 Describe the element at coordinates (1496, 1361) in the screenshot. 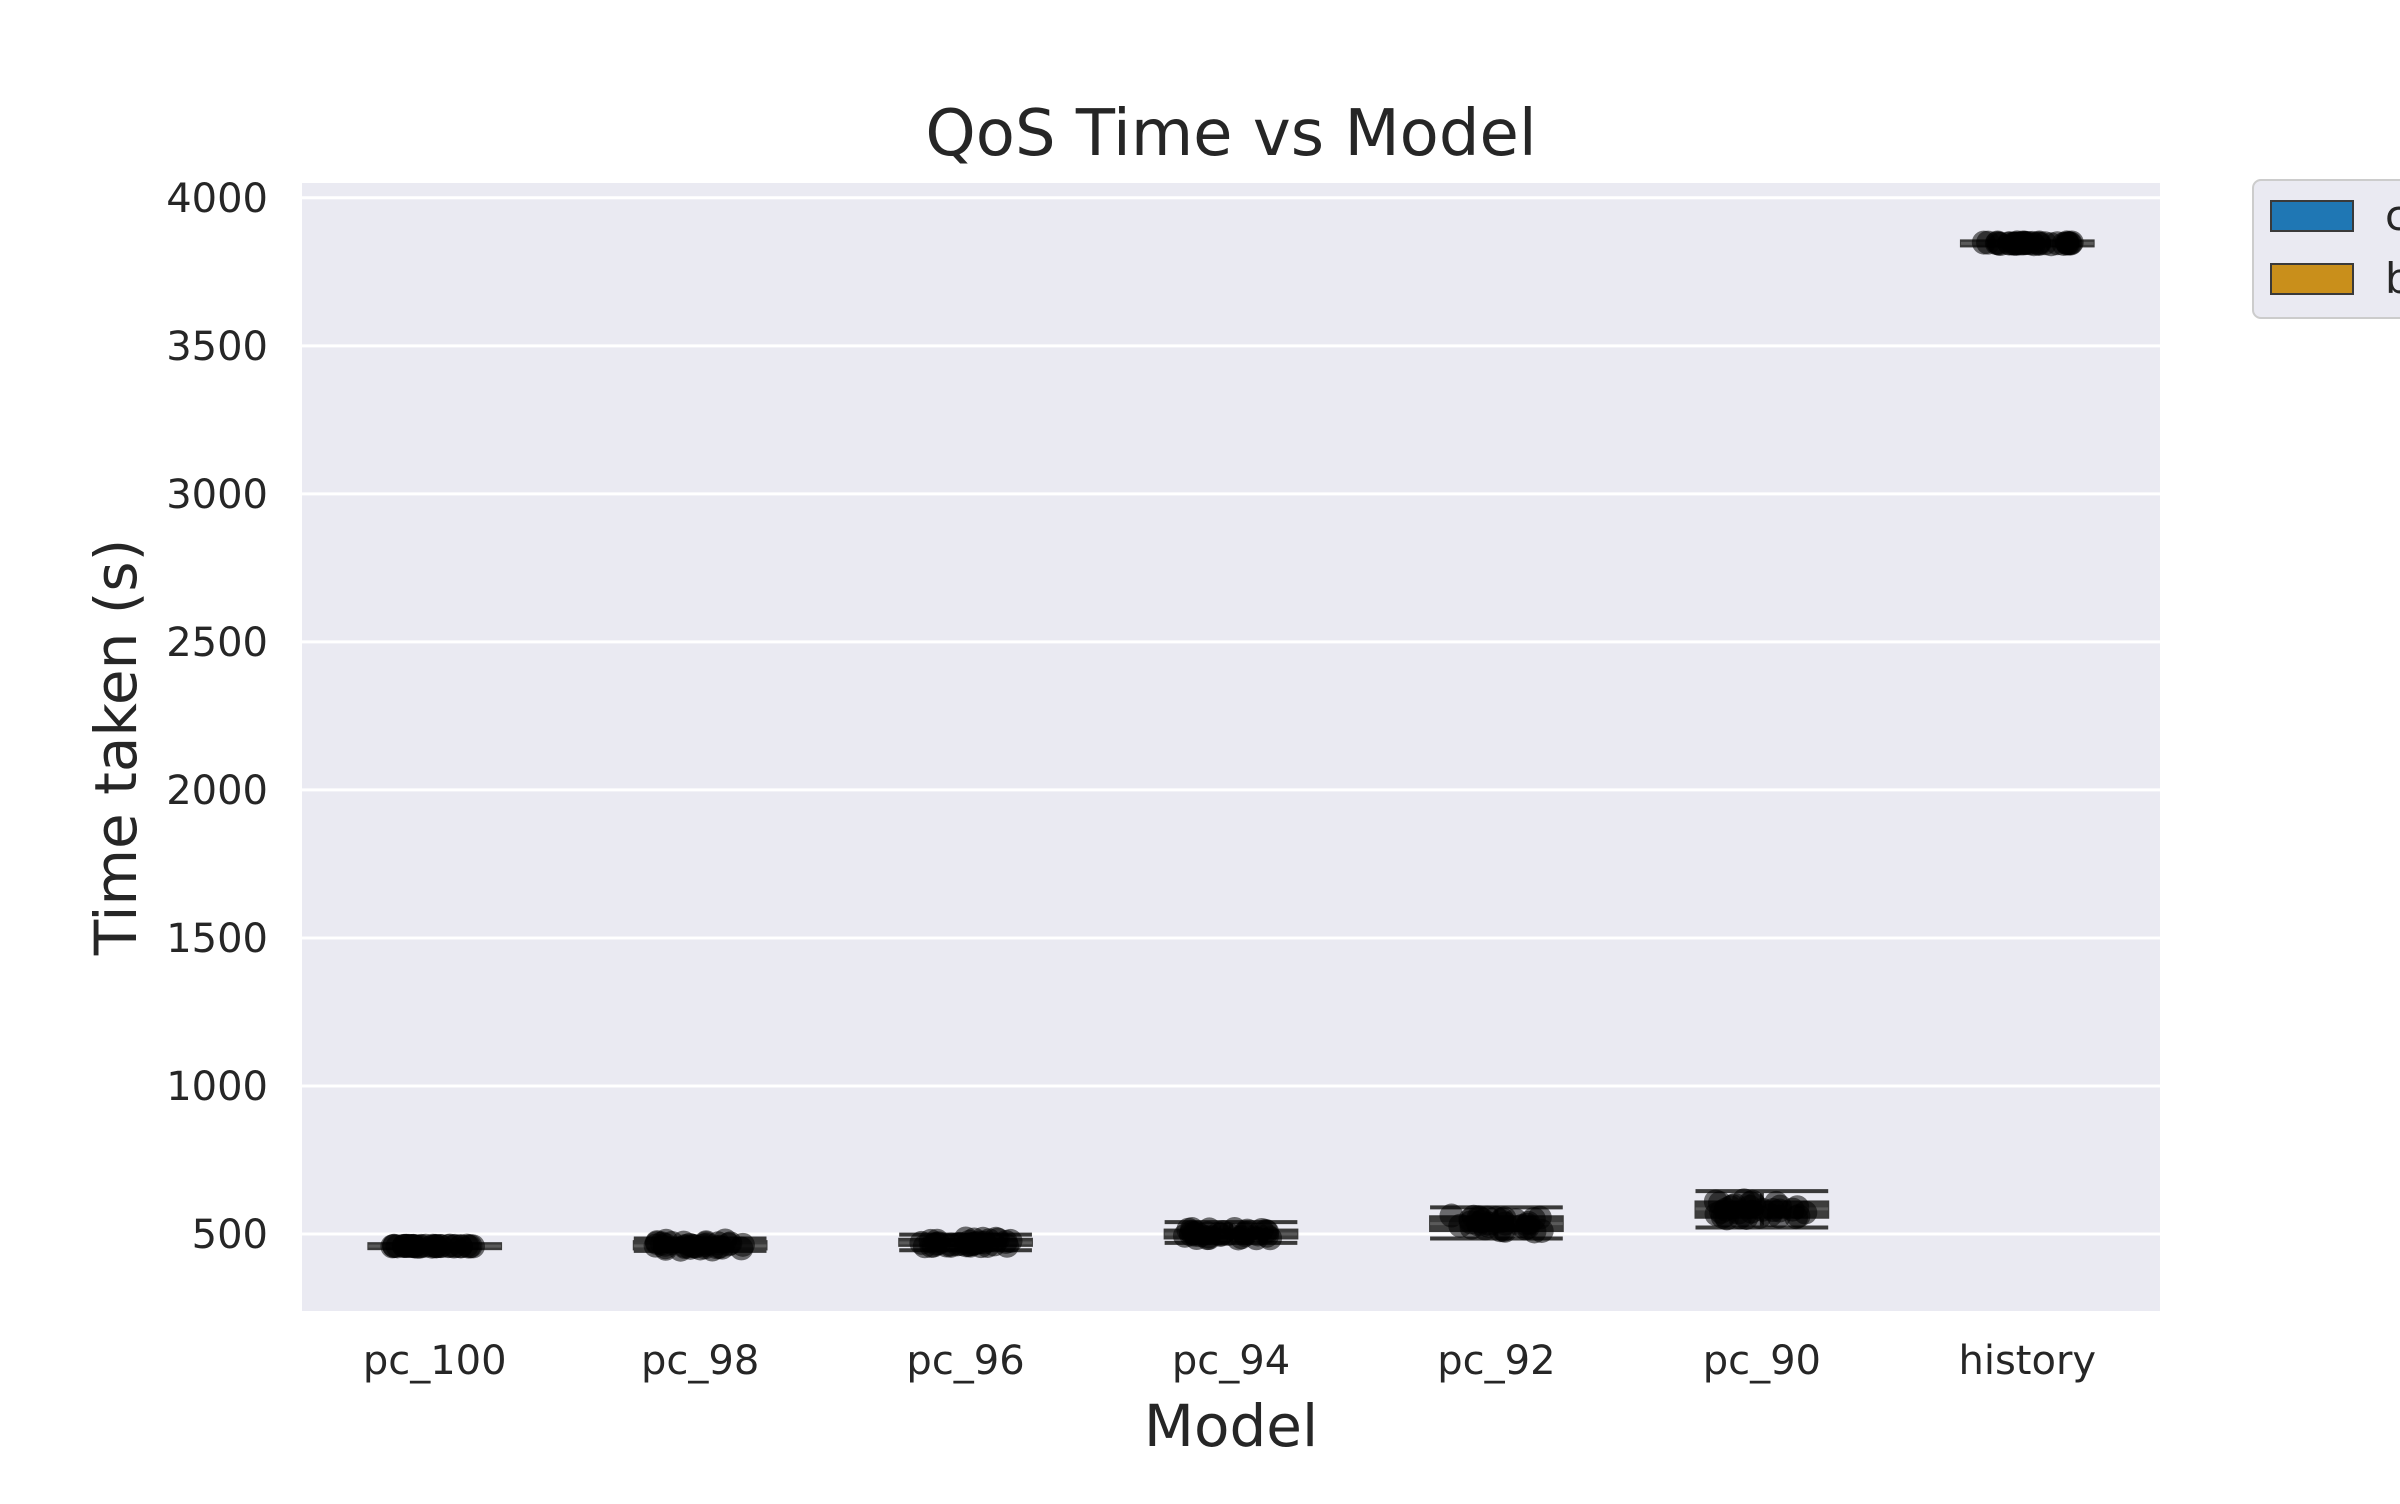

I see `x-tick-label: pc_92` at that location.